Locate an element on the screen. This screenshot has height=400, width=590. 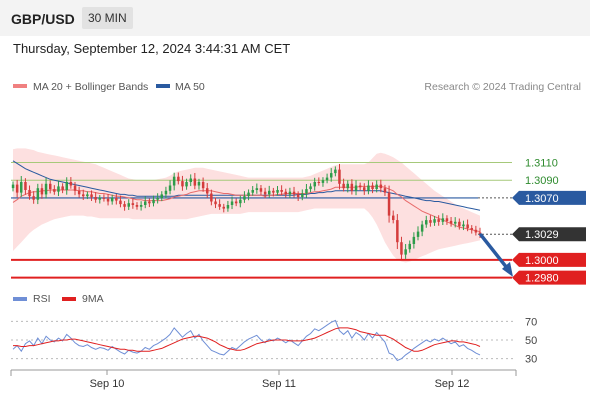
level-badge-label-5: 1.2980 is located at coordinates (542, 279).